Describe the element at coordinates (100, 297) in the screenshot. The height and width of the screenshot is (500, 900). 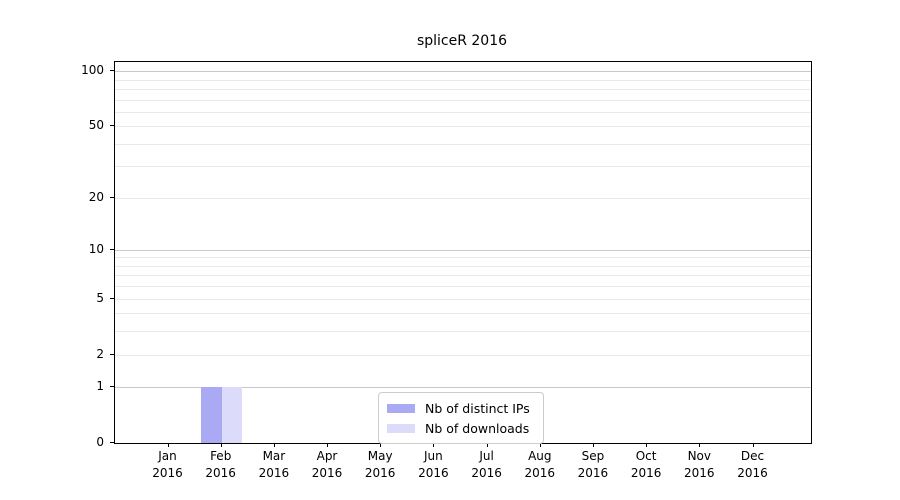
I see `y-tick-label-5: 5` at that location.